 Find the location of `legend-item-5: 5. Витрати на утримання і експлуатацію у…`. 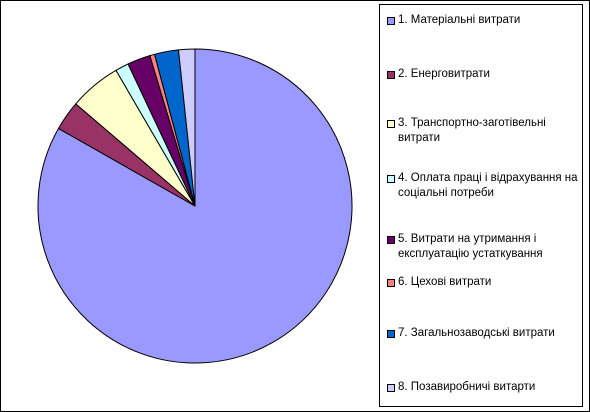

legend-item-5: 5. Витрати на утримання і експлуатацію у… is located at coordinates (484, 247).